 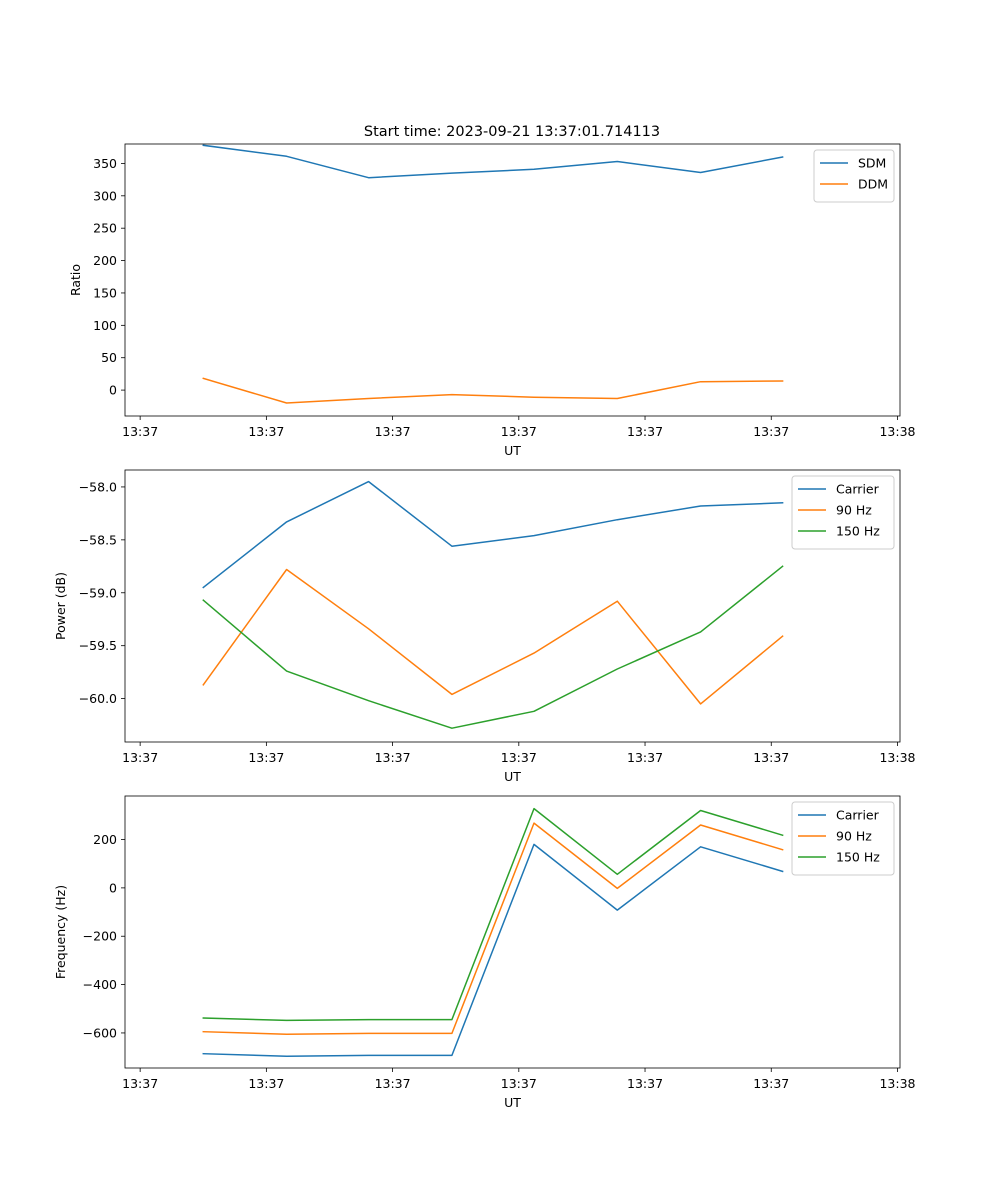 I want to click on y-tick-label: 250, so click(x=105, y=228).